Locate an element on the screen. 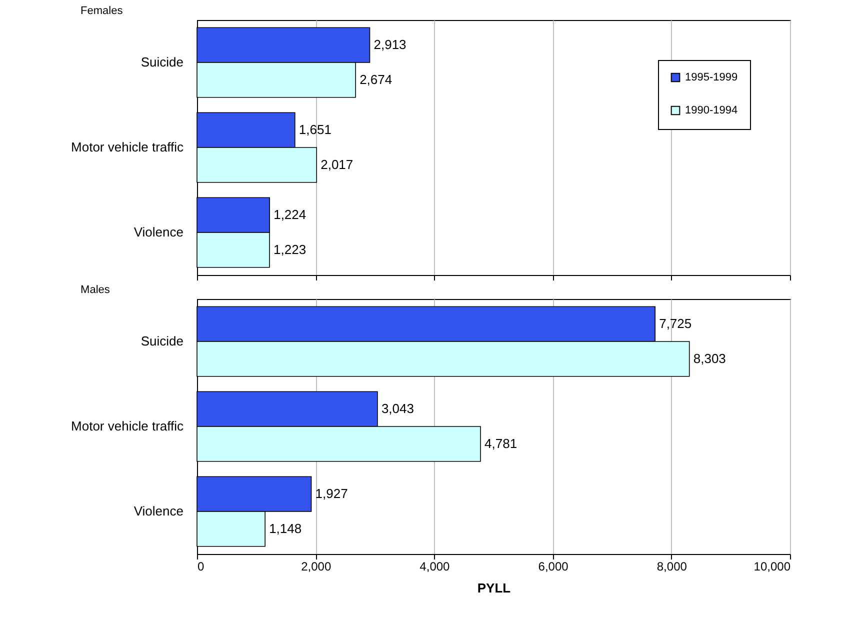  data-label: 2,017 is located at coordinates (337, 164).